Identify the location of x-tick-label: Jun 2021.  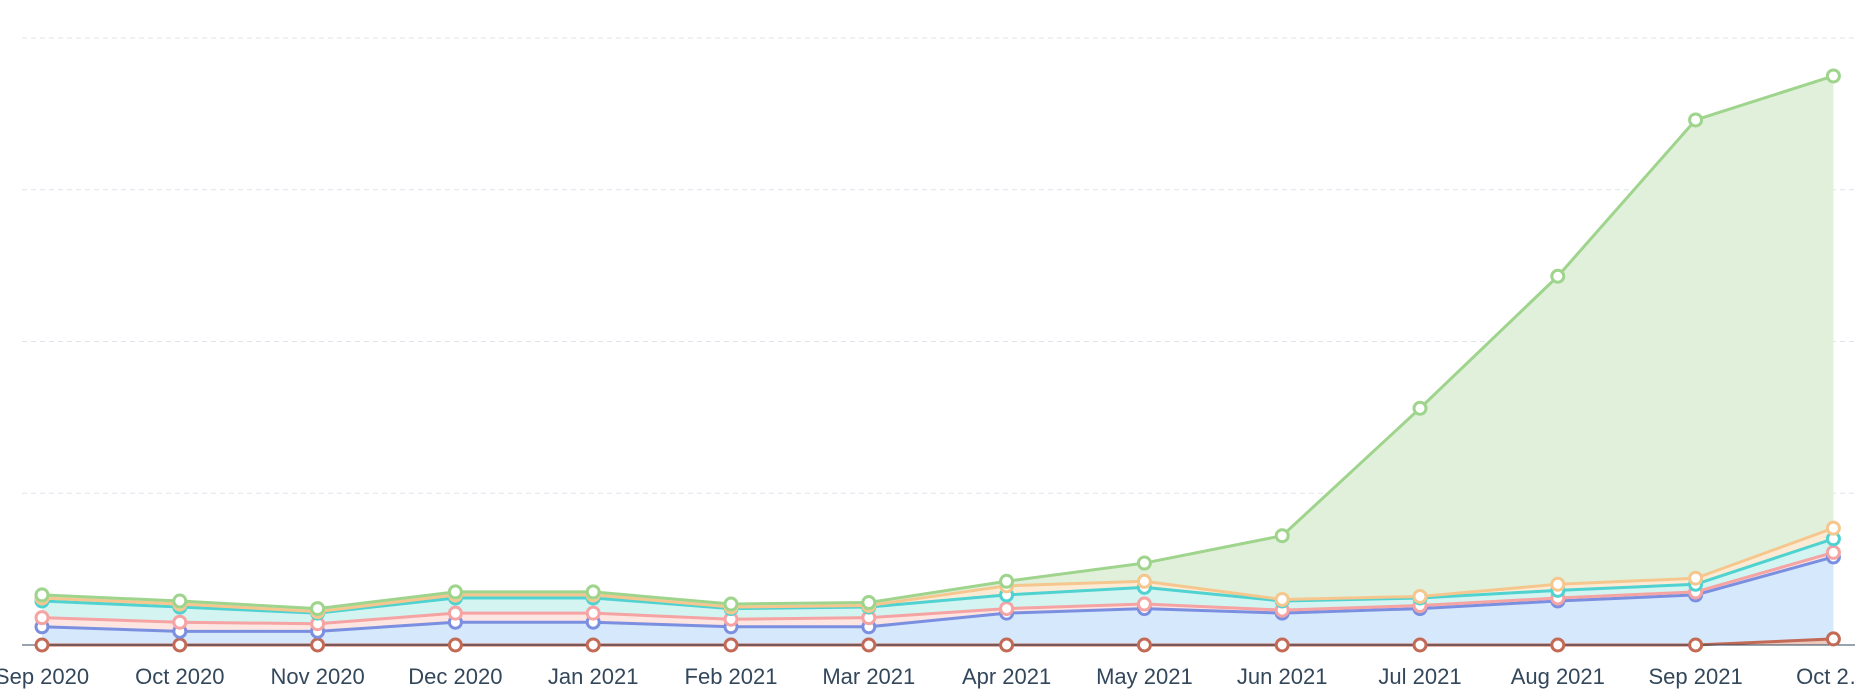
(1282, 676).